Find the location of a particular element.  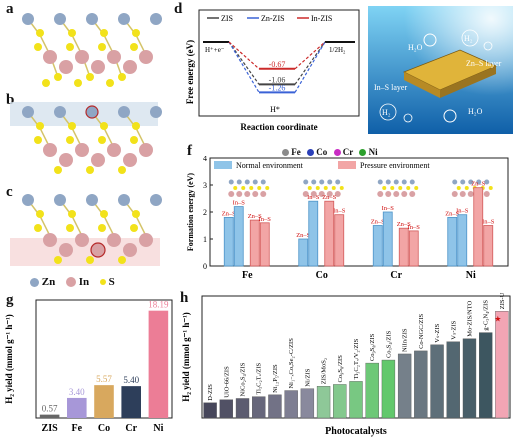

legend-pressure-swatch is located at coordinates (347, 165).